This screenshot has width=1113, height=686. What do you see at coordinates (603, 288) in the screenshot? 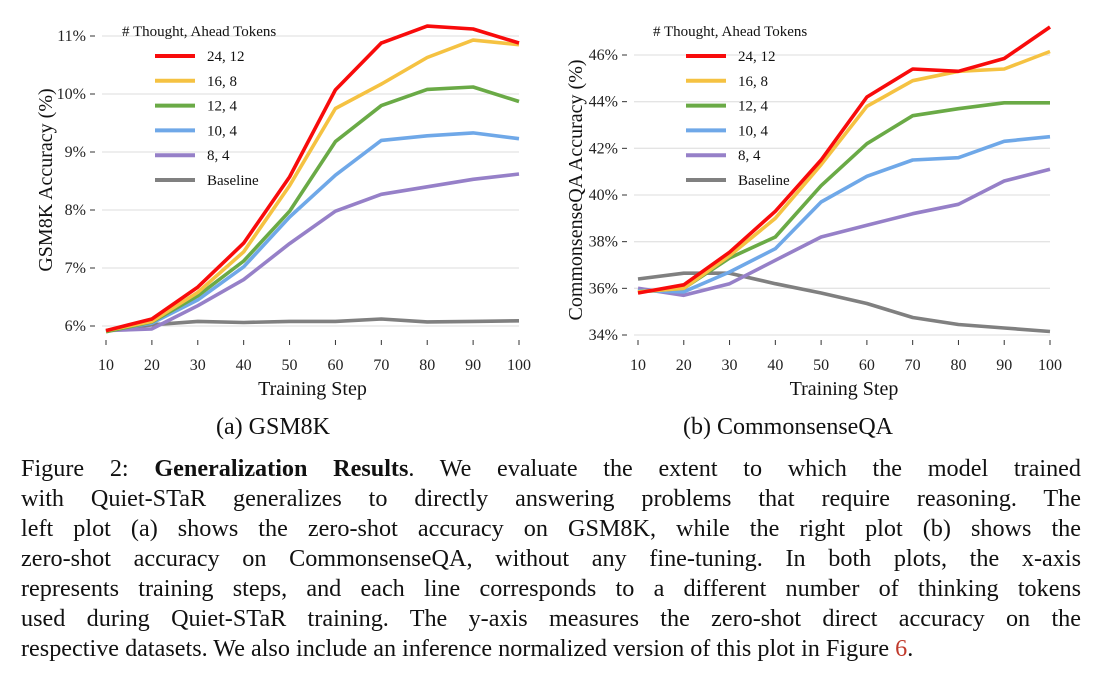
I see `y-tick-label: 36%` at bounding box center [603, 288].